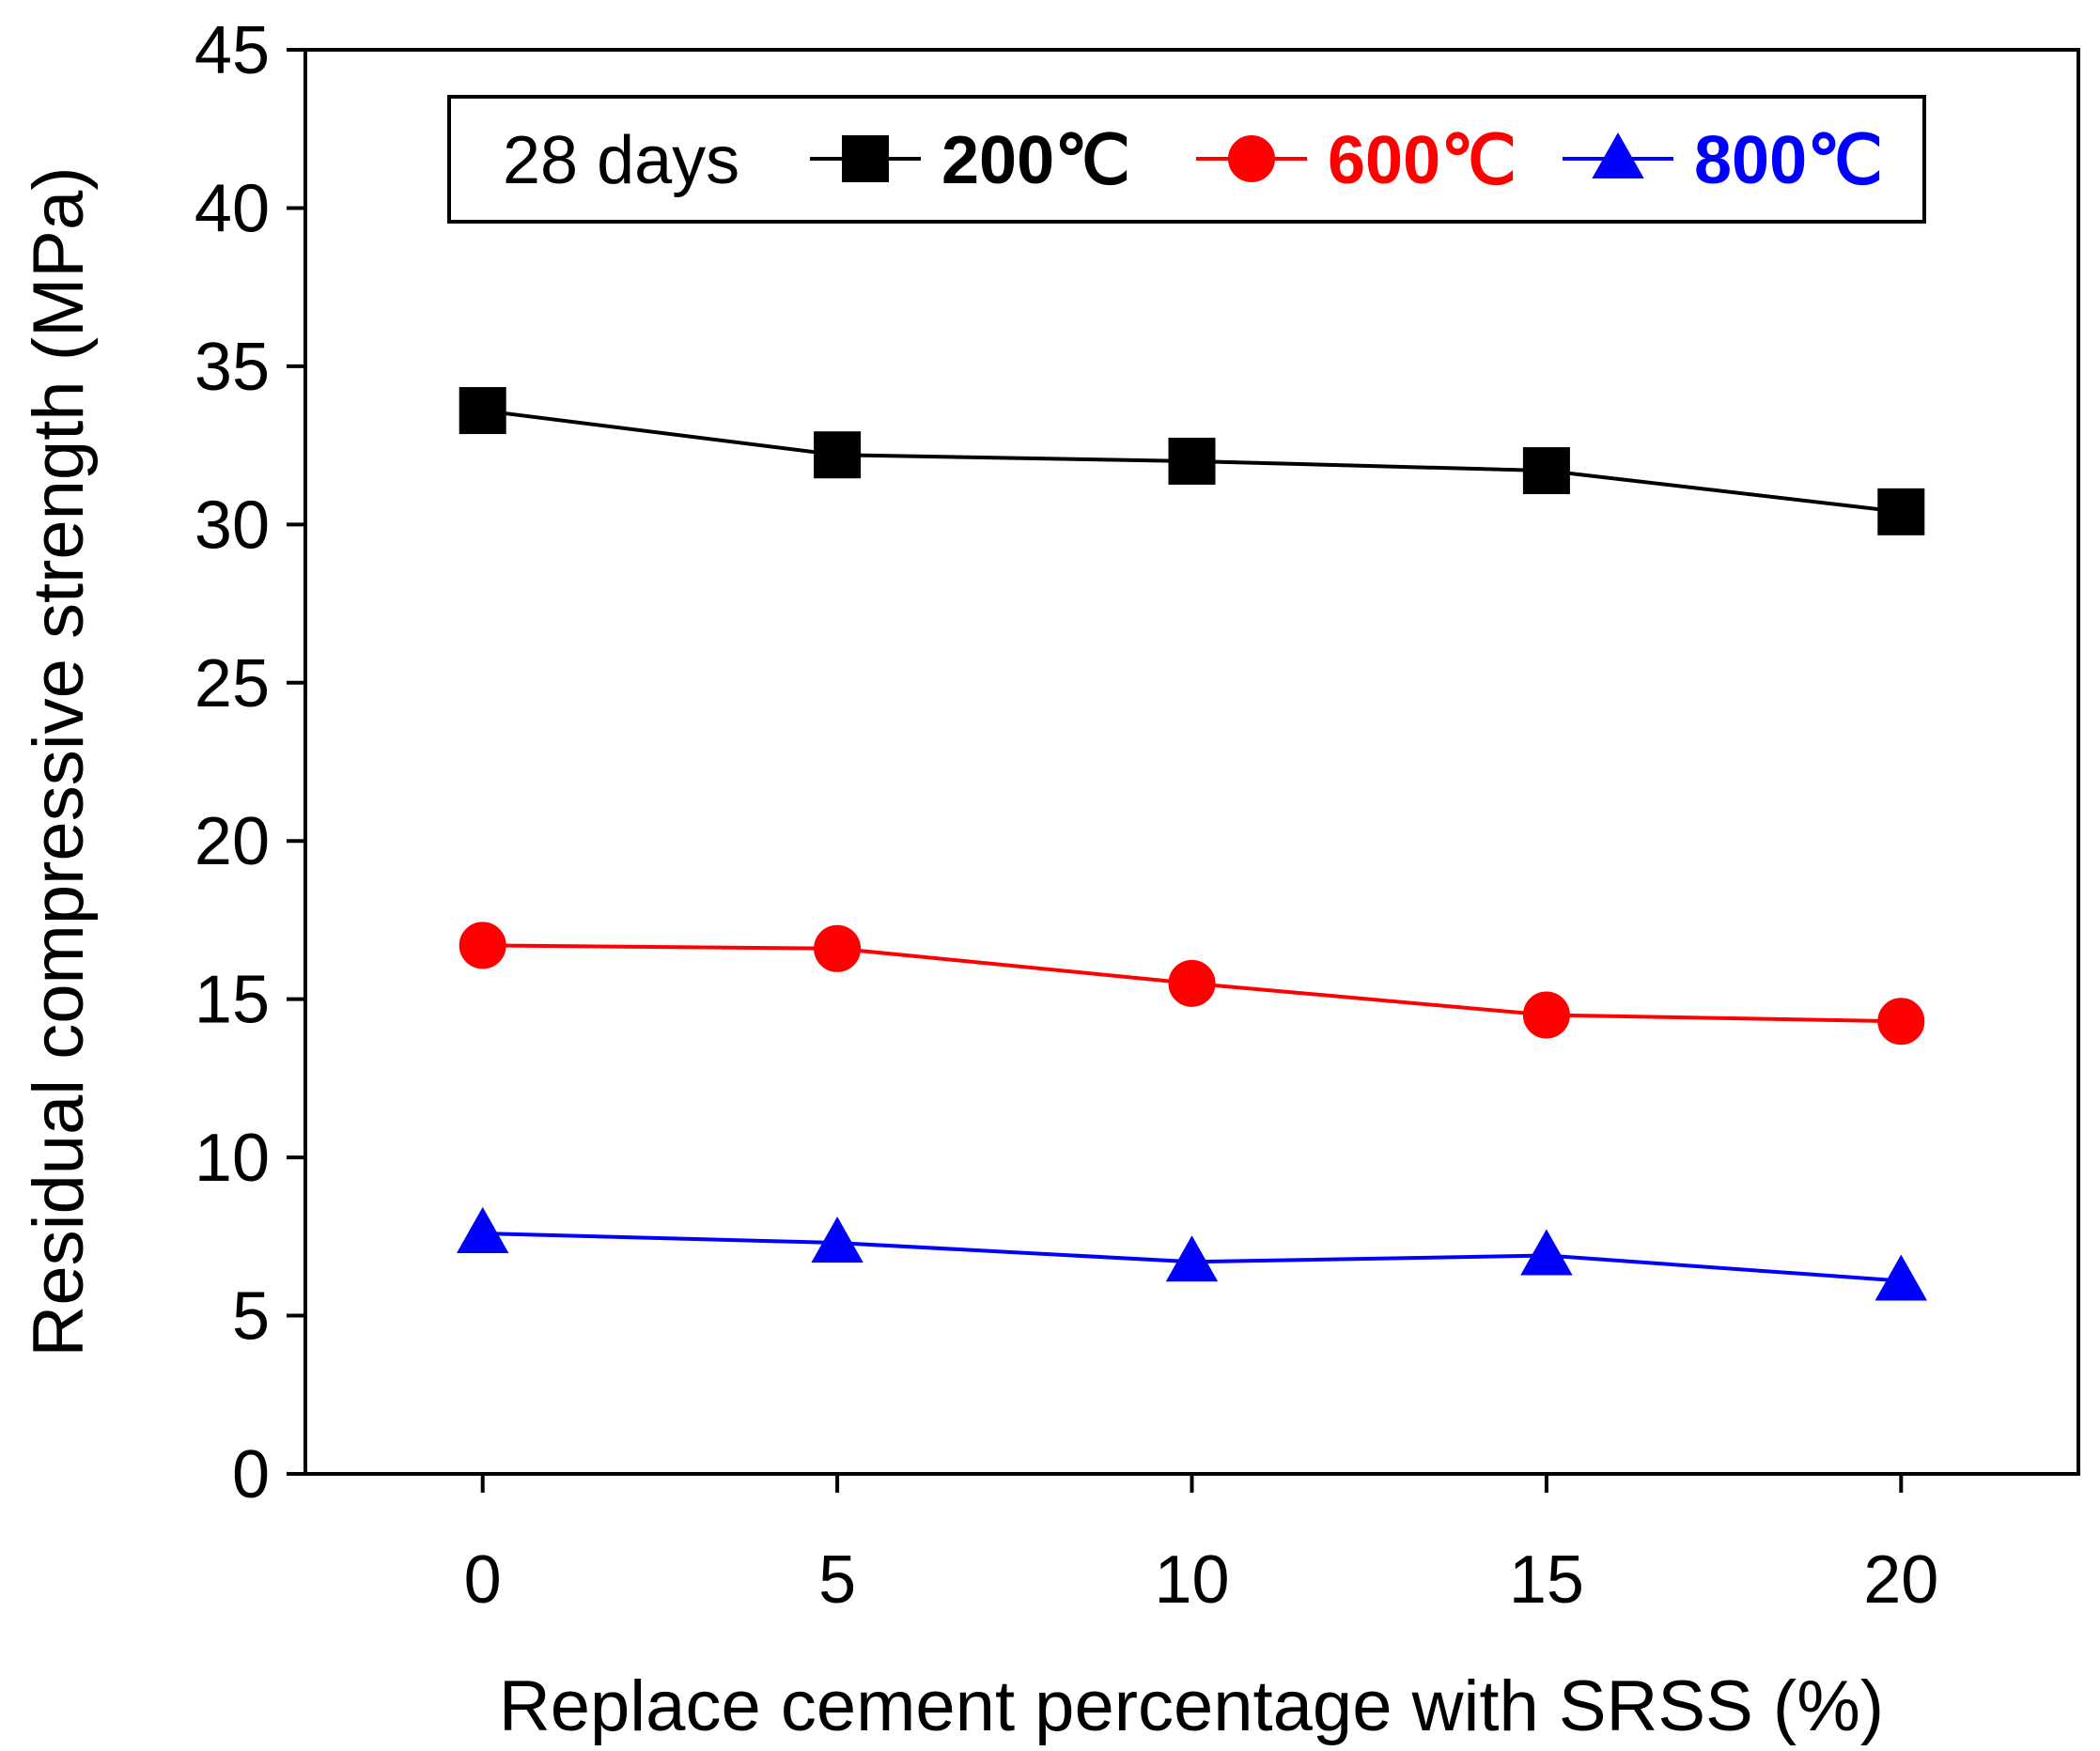 Image resolution: width=2100 pixels, height=1751 pixels. I want to click on legend: 28 days 200℃ 600℃ 800℃, so click(1186, 159).